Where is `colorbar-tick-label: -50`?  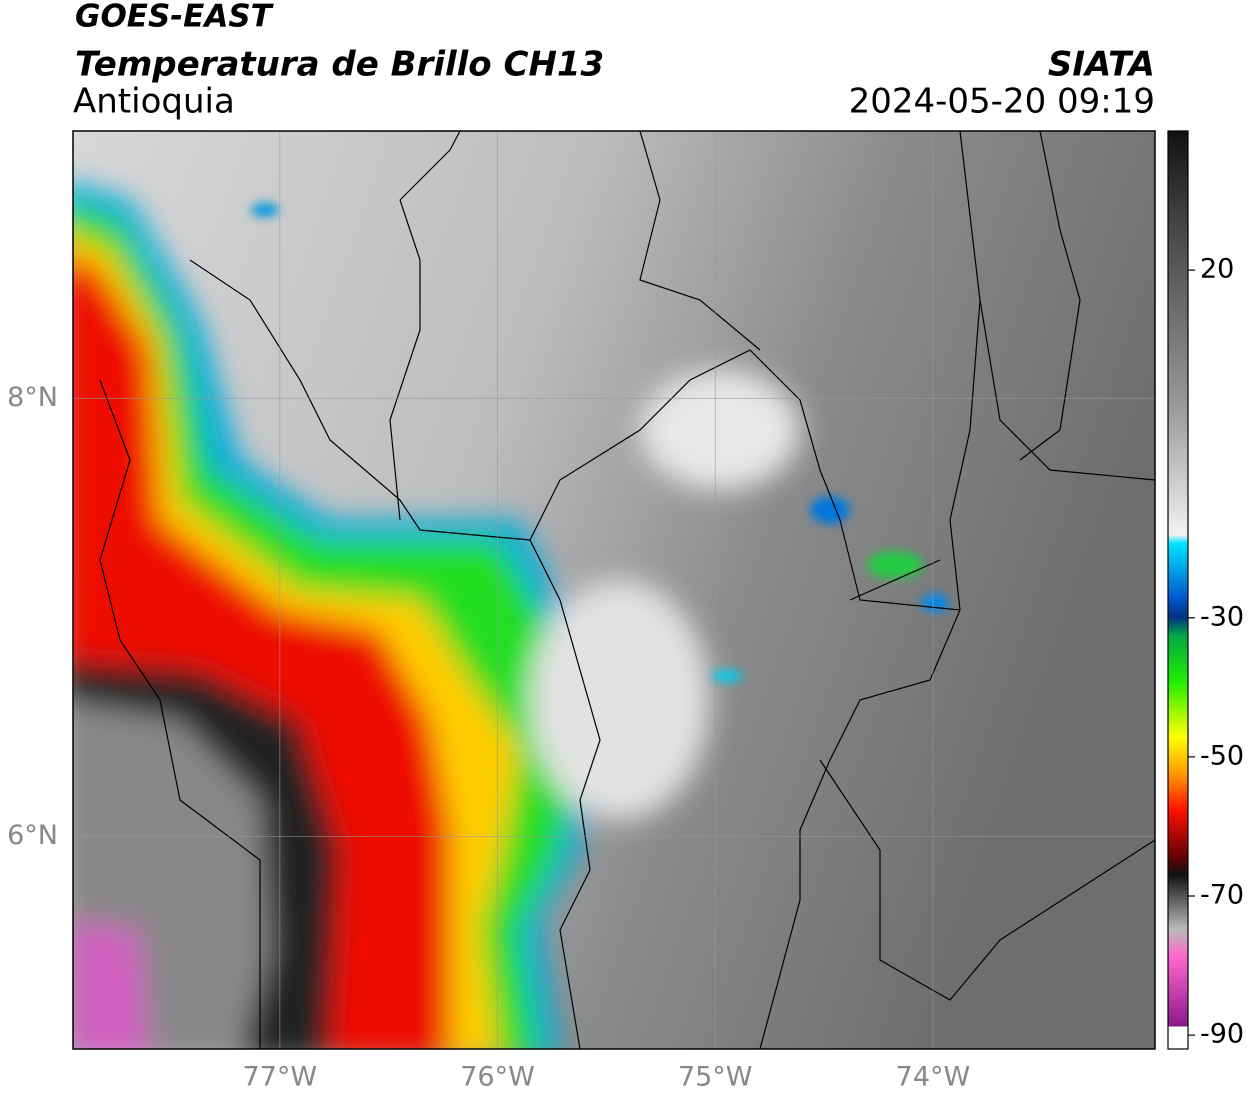 colorbar-tick-label: -50 is located at coordinates (1222, 755).